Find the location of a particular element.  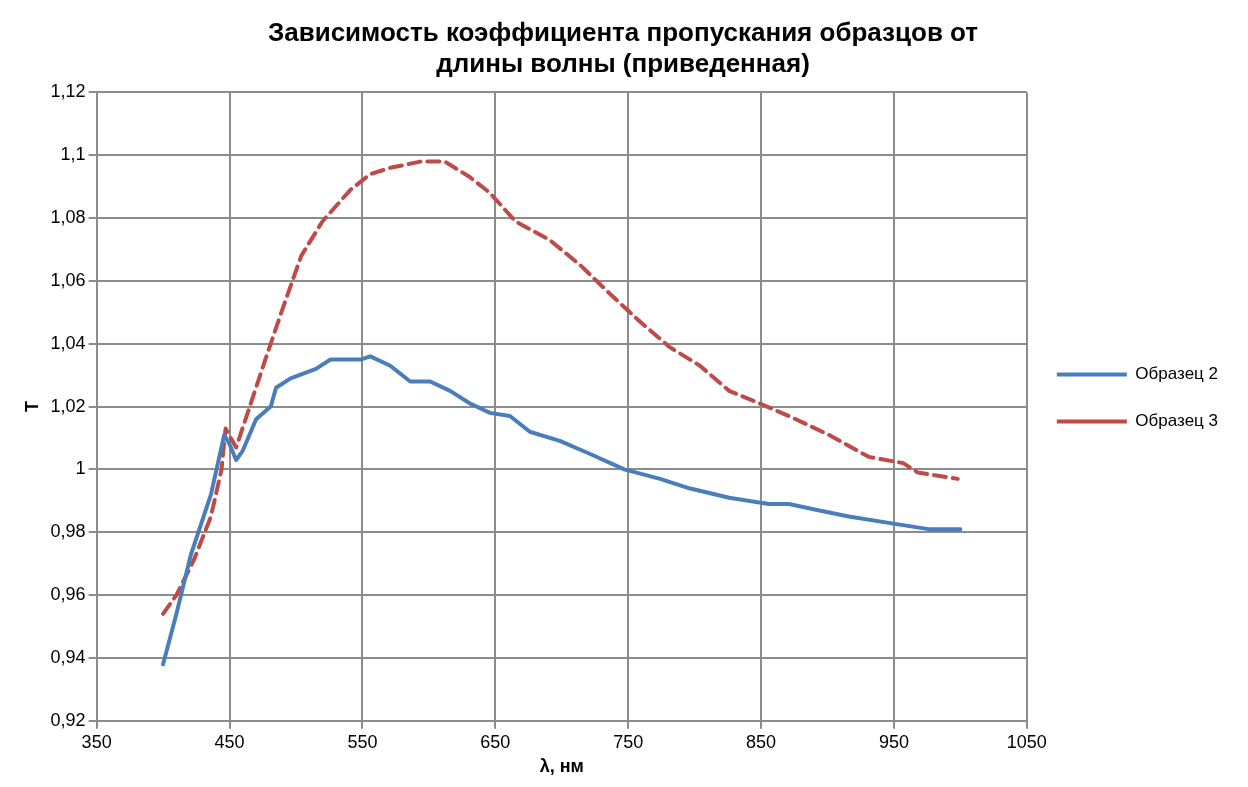

y-tick-label: 0,92 is located at coordinates (68, 719).